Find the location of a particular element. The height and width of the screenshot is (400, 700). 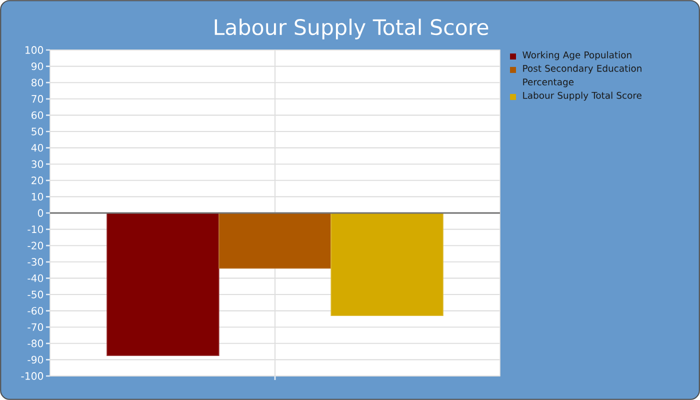

y-tick-label: 70 is located at coordinates (38, 99).